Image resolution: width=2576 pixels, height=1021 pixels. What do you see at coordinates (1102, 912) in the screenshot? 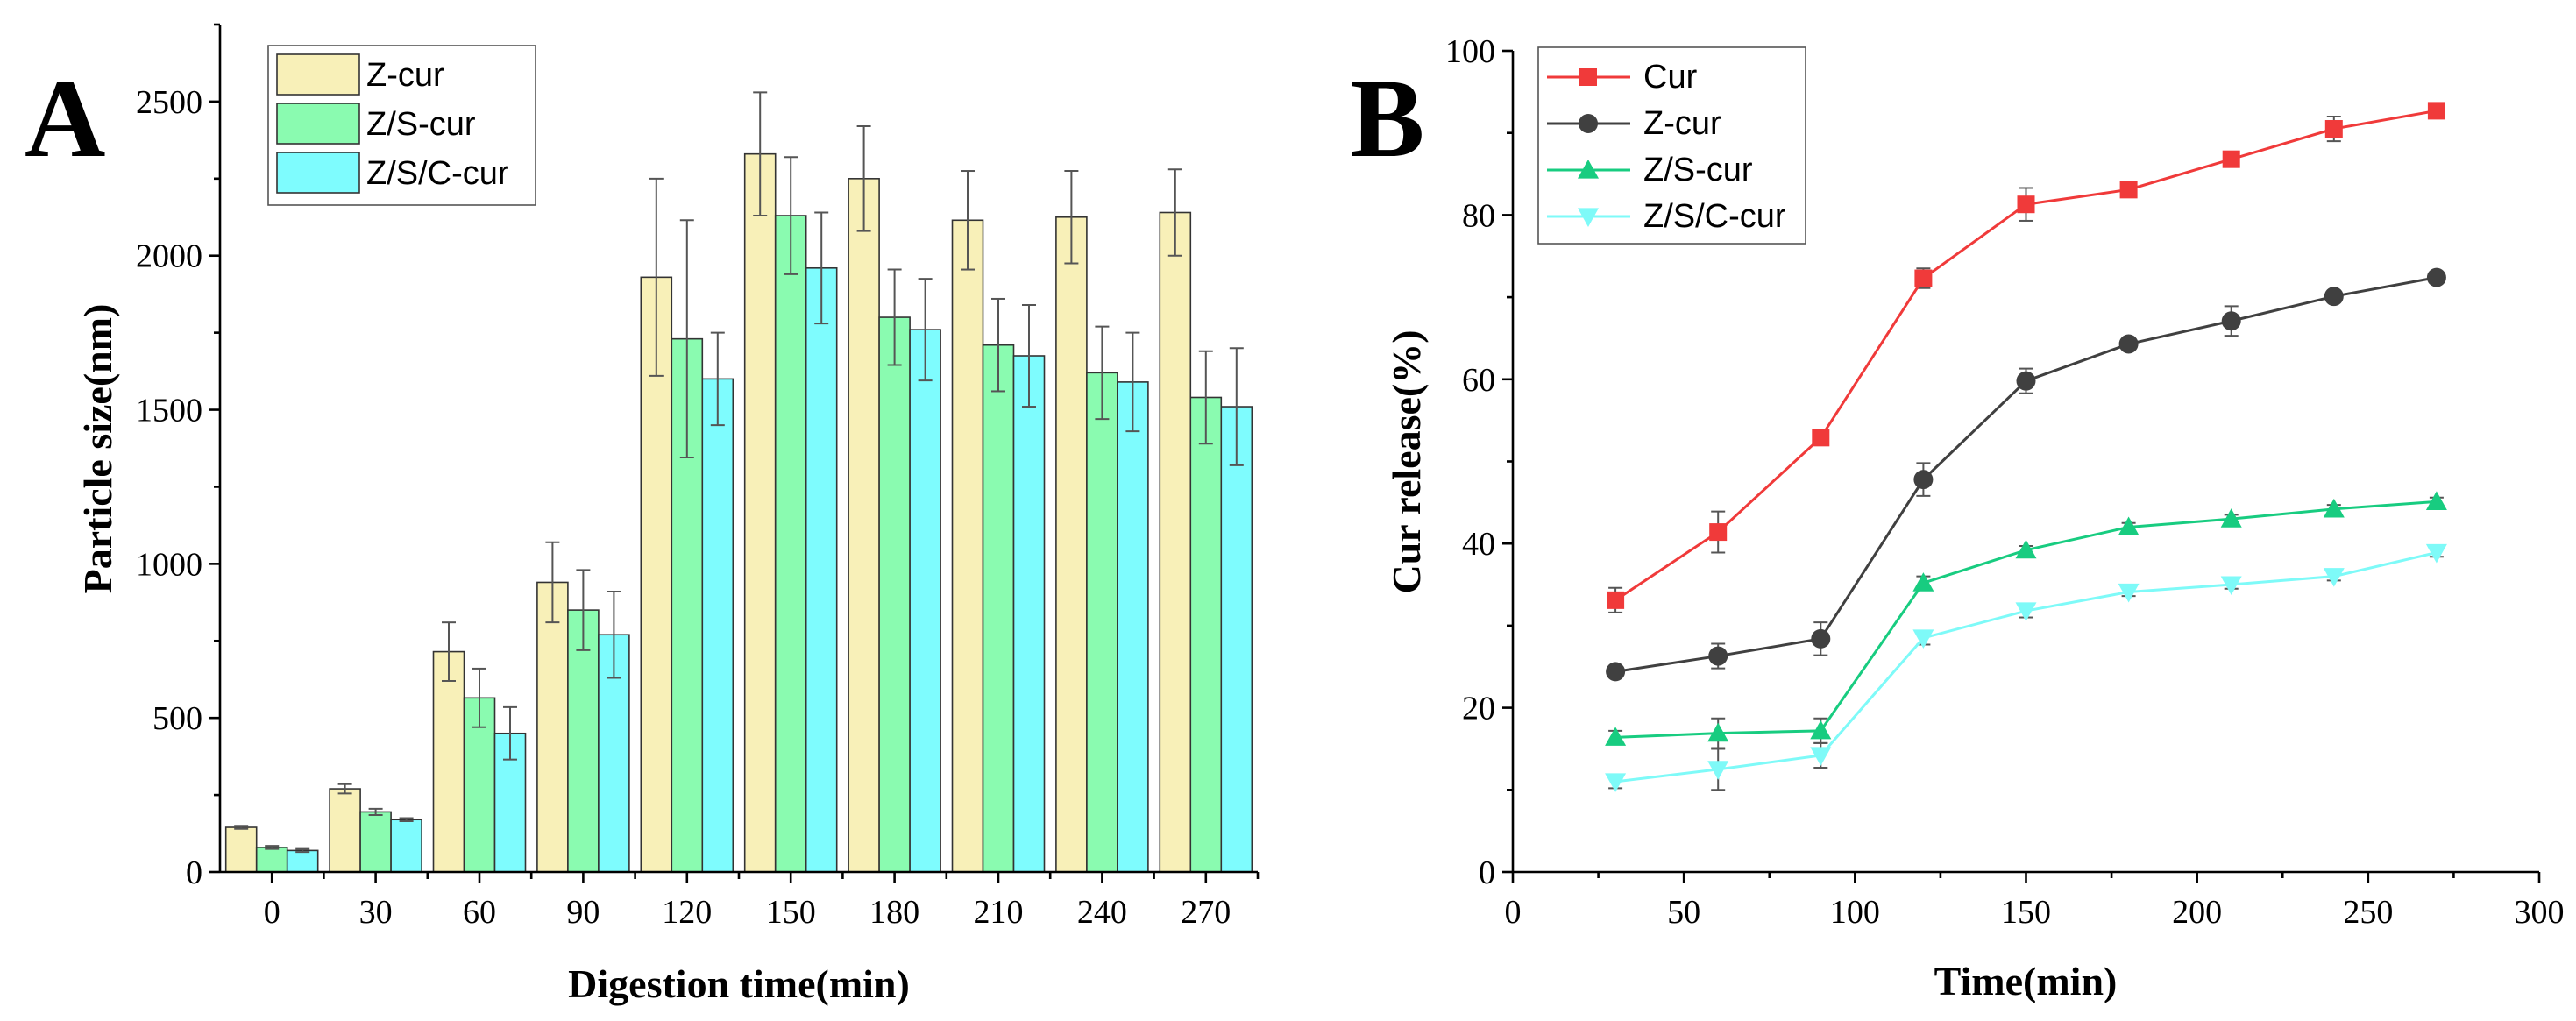
I see `x-tick-label-240: 240` at bounding box center [1102, 912].